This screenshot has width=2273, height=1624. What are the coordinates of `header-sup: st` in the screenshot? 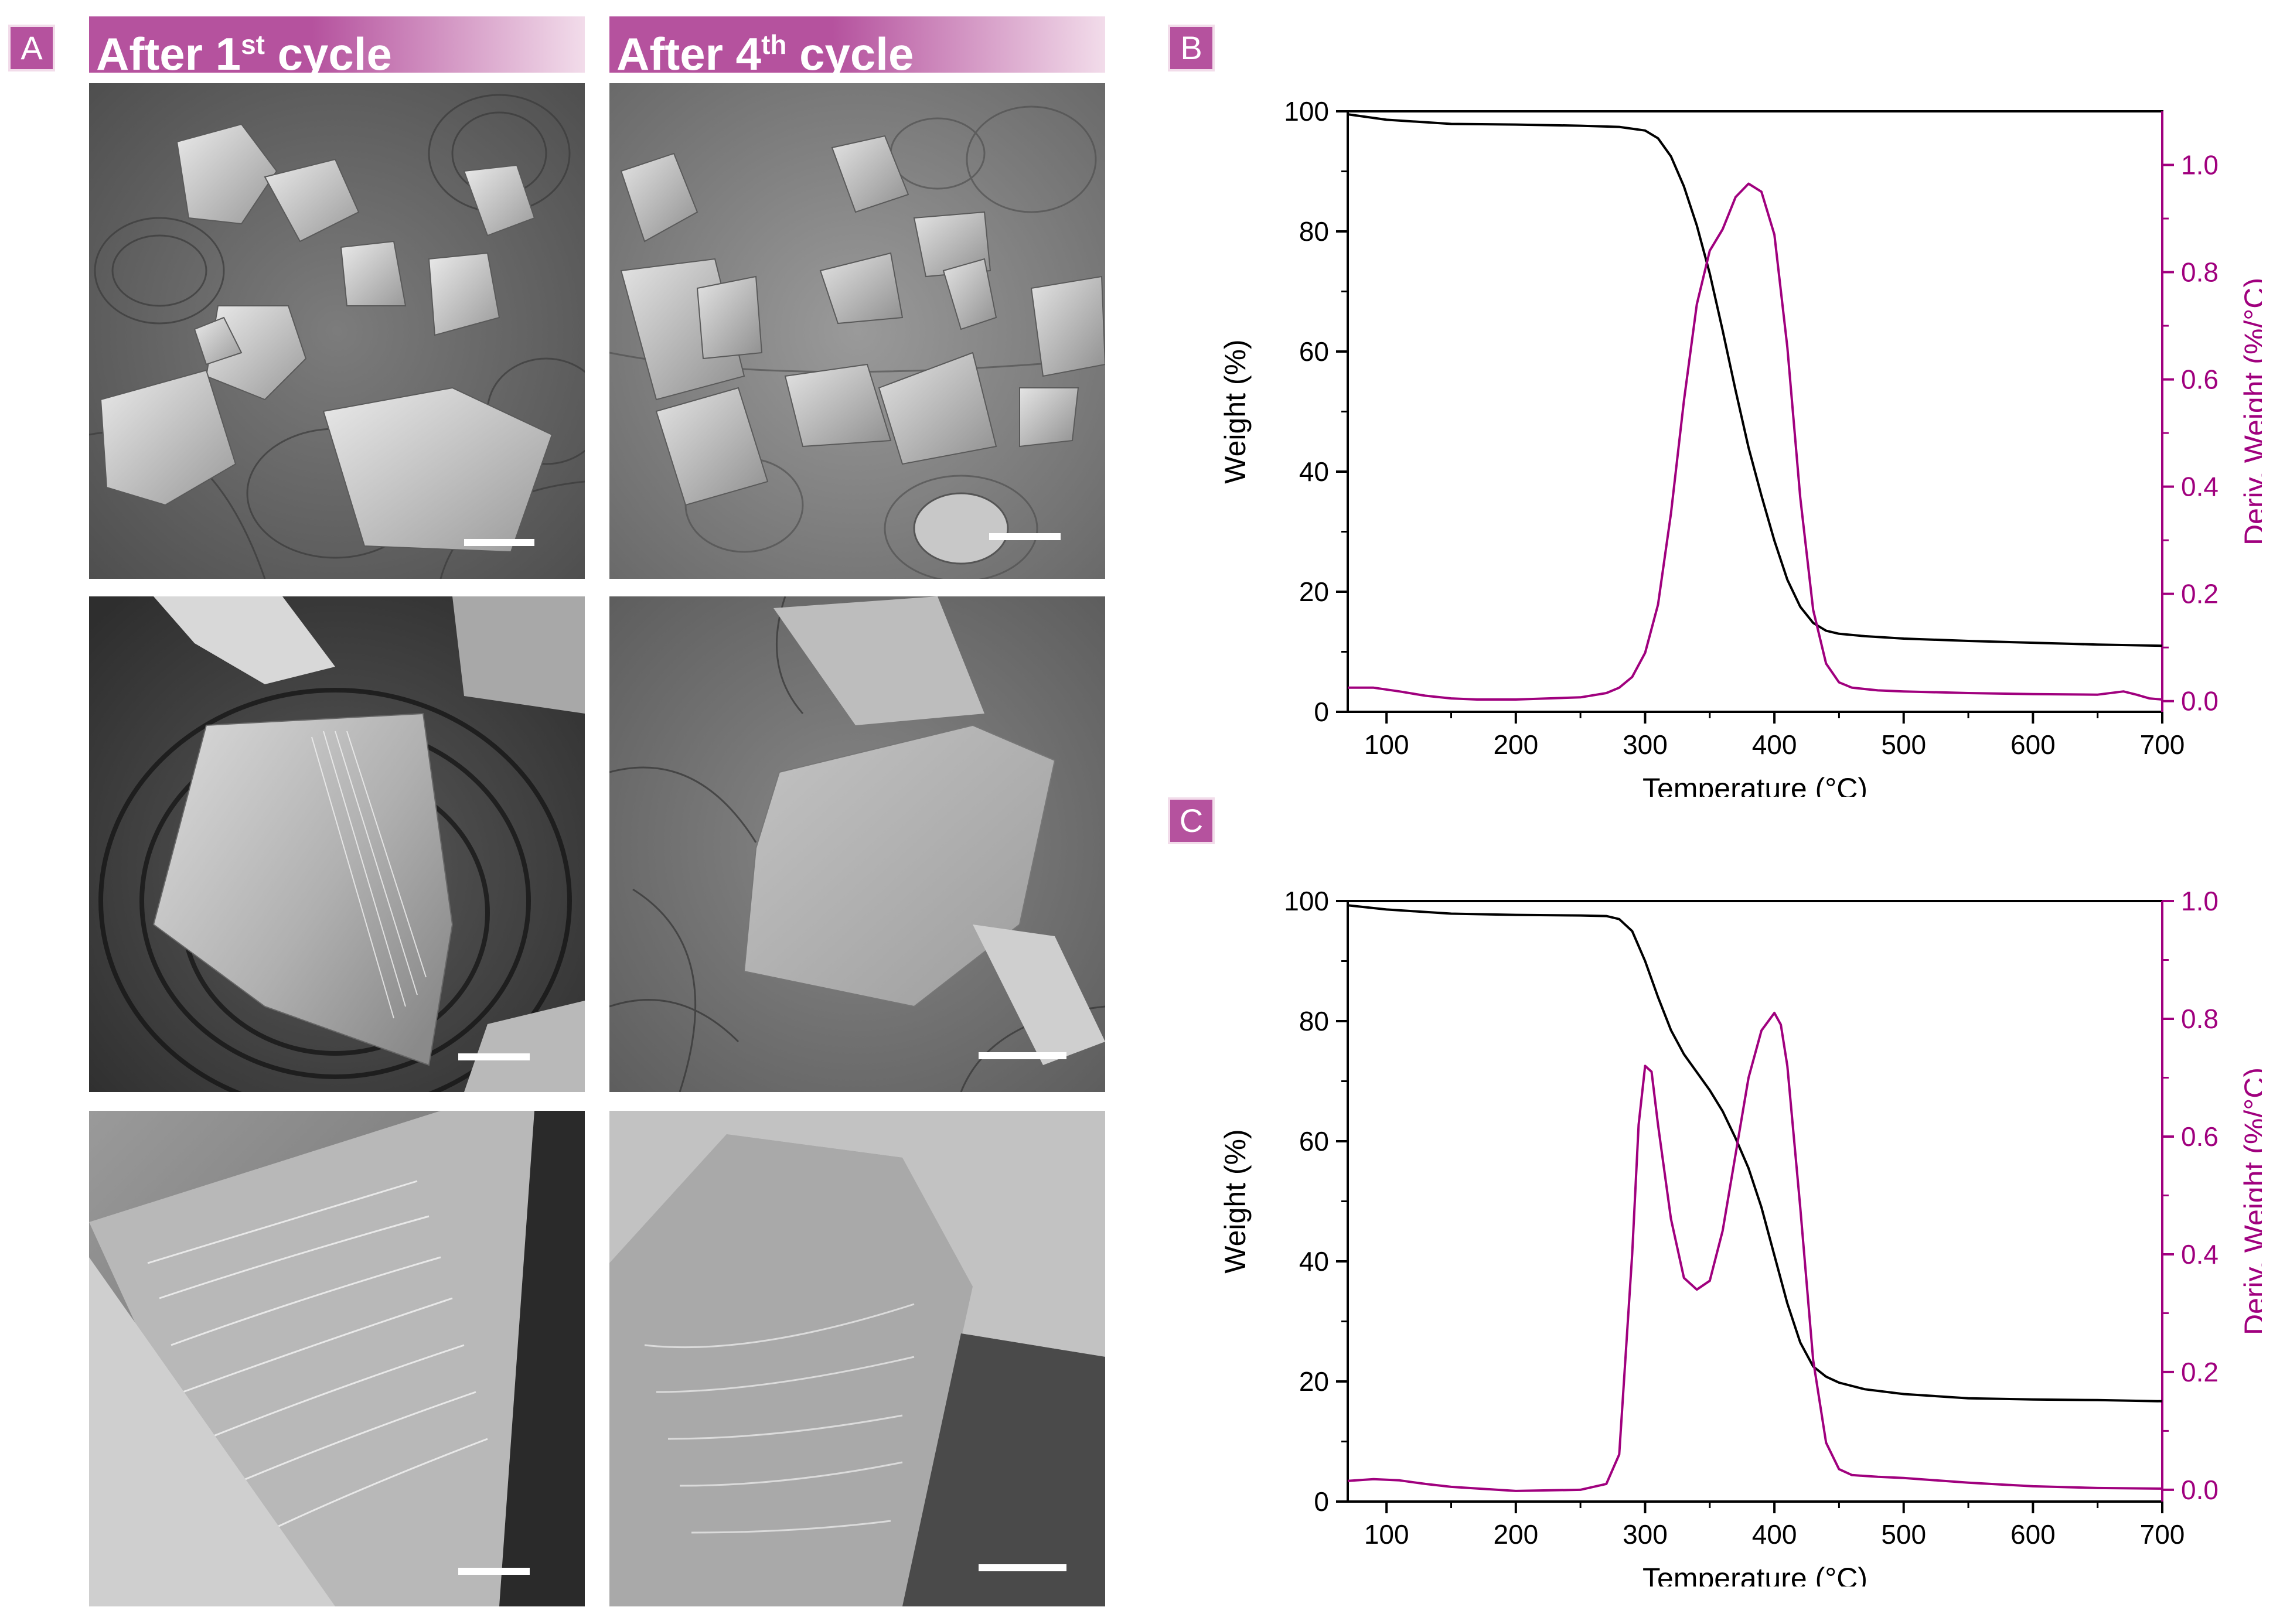 It's located at (253, 44).